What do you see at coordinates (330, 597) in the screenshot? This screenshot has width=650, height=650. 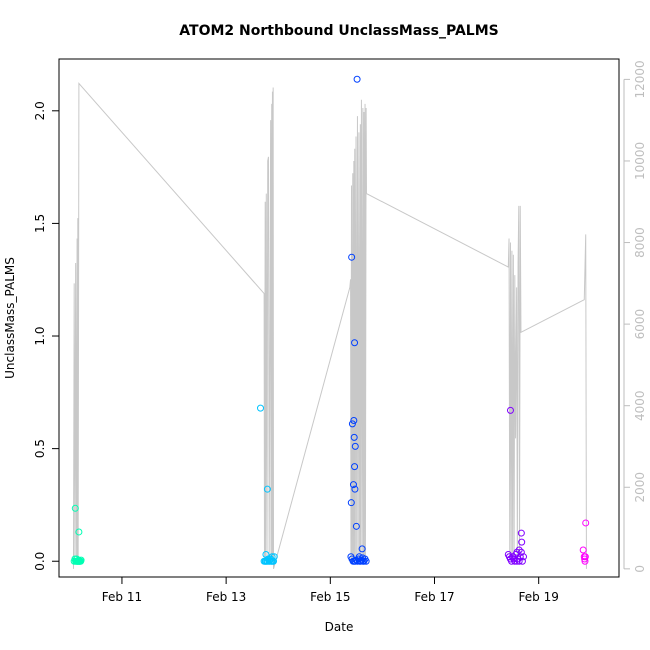 I see `x-tick-label: Feb 15` at bounding box center [330, 597].